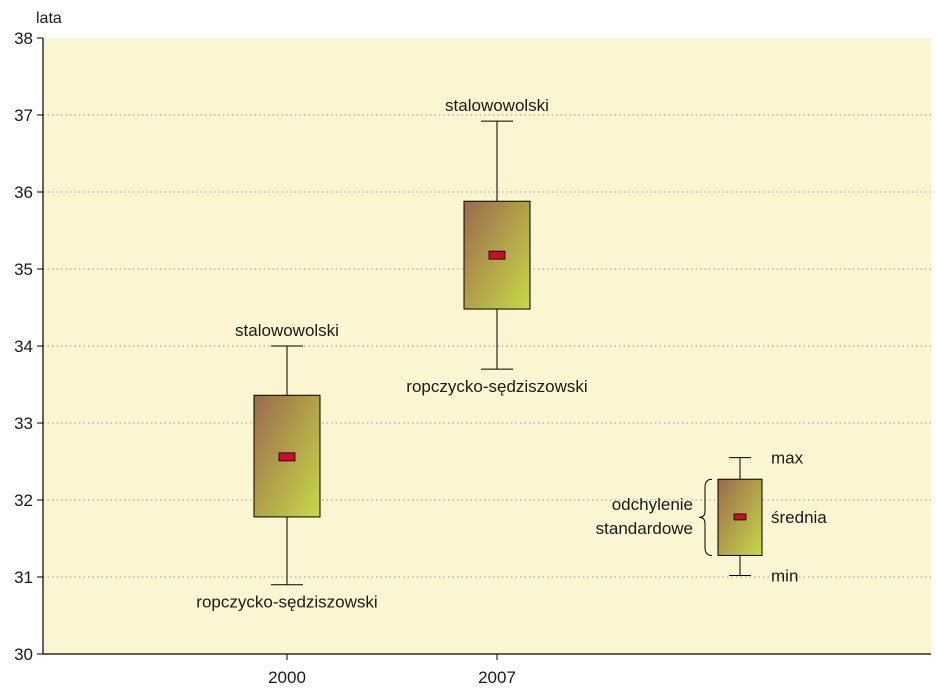 The height and width of the screenshot is (692, 936). What do you see at coordinates (787, 458) in the screenshot?
I see `legend-max-label: max` at bounding box center [787, 458].